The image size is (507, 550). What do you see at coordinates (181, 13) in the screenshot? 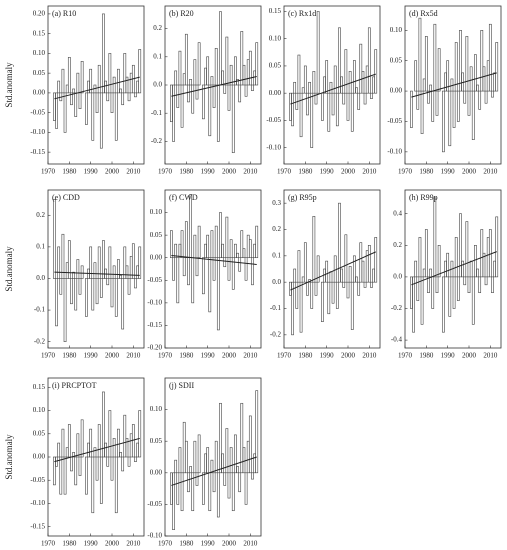
I see `panel-title: (b) R20` at bounding box center [181, 13].